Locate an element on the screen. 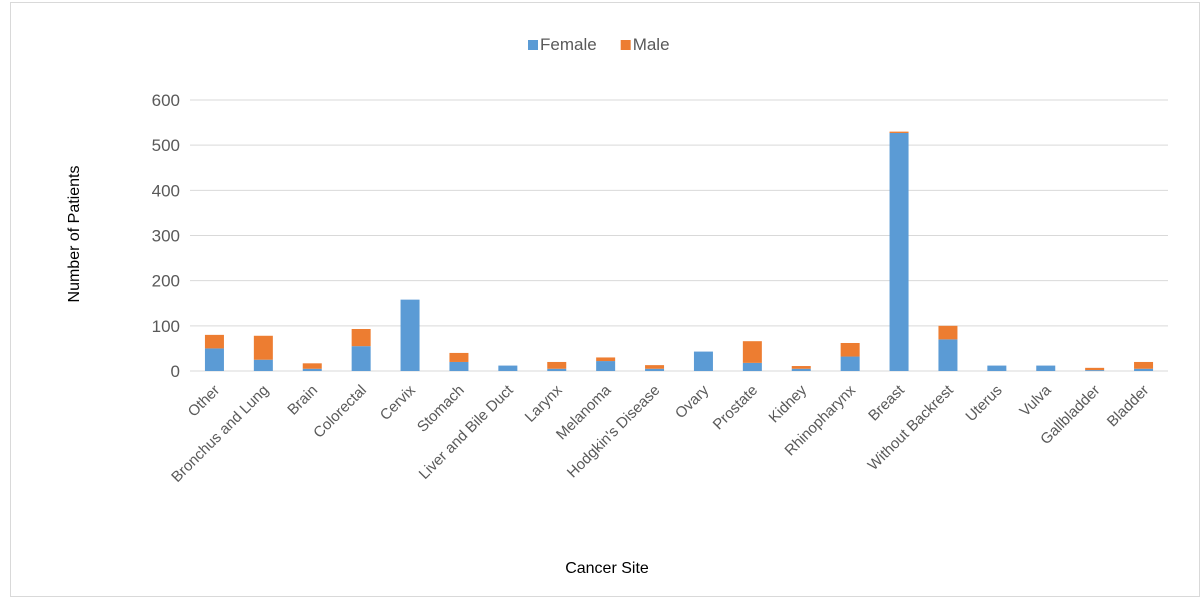 The height and width of the screenshot is (601, 1203). x-category-label: Larynx is located at coordinates (544, 403).